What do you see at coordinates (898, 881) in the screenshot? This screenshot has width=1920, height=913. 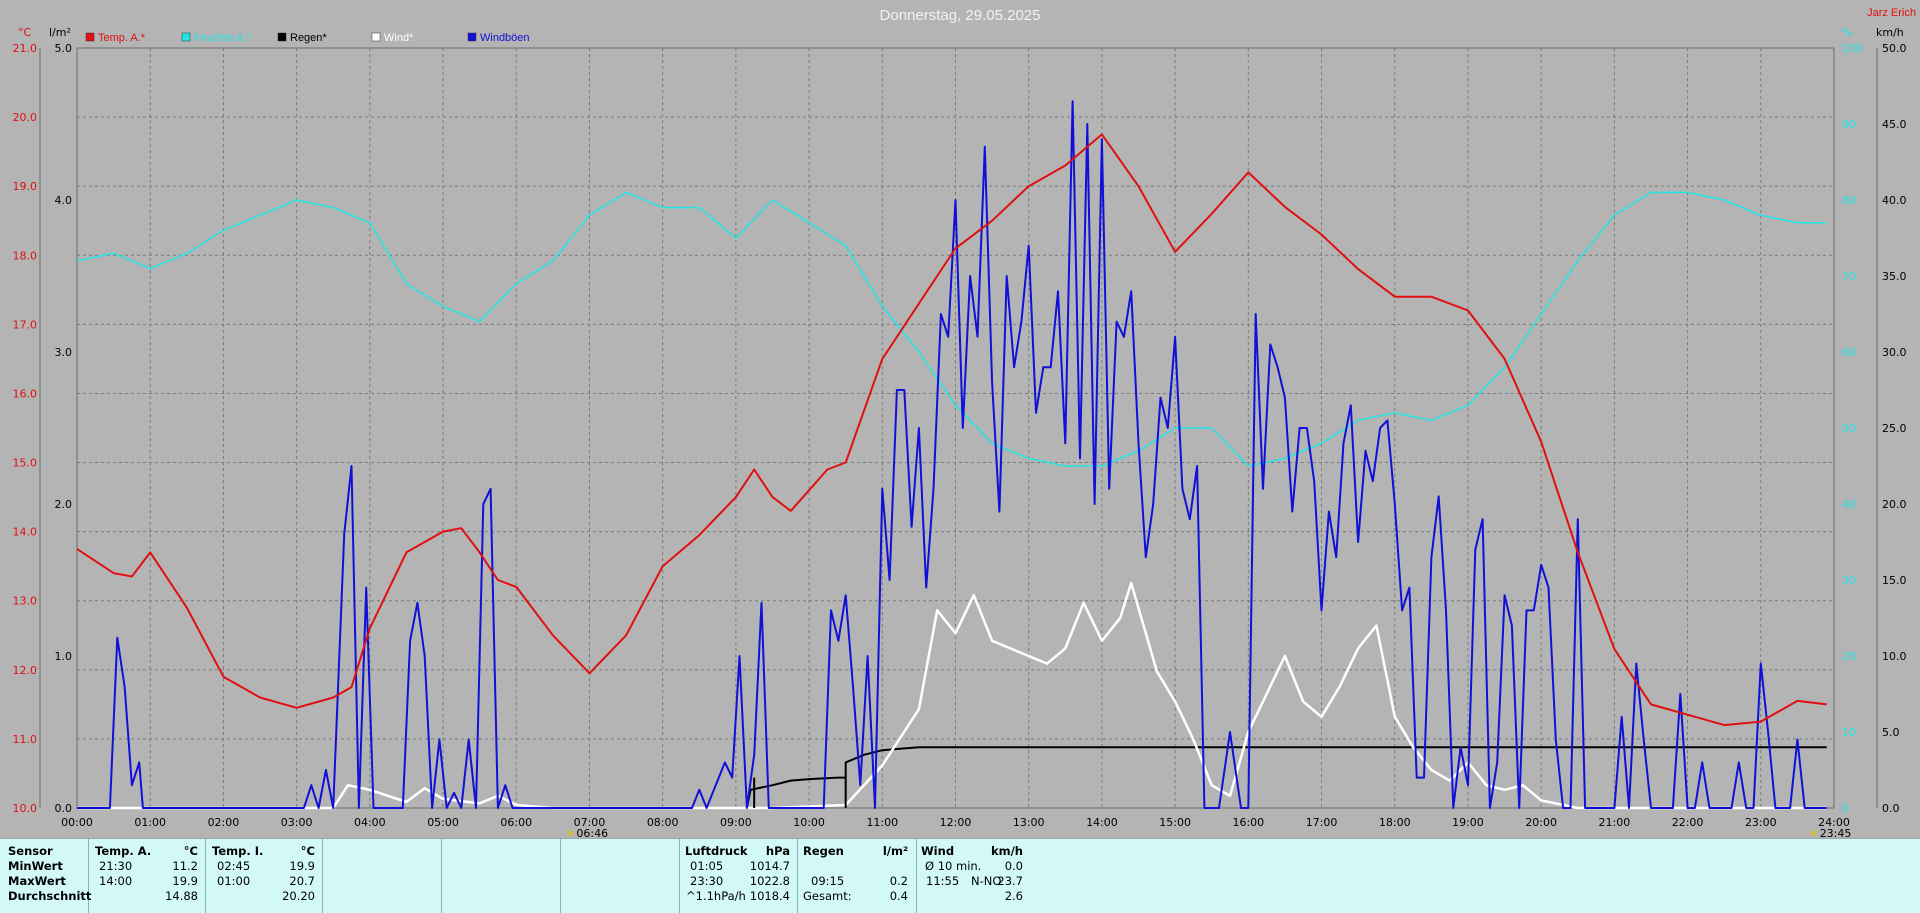 I see `rain-max-value: 0.2` at bounding box center [898, 881].